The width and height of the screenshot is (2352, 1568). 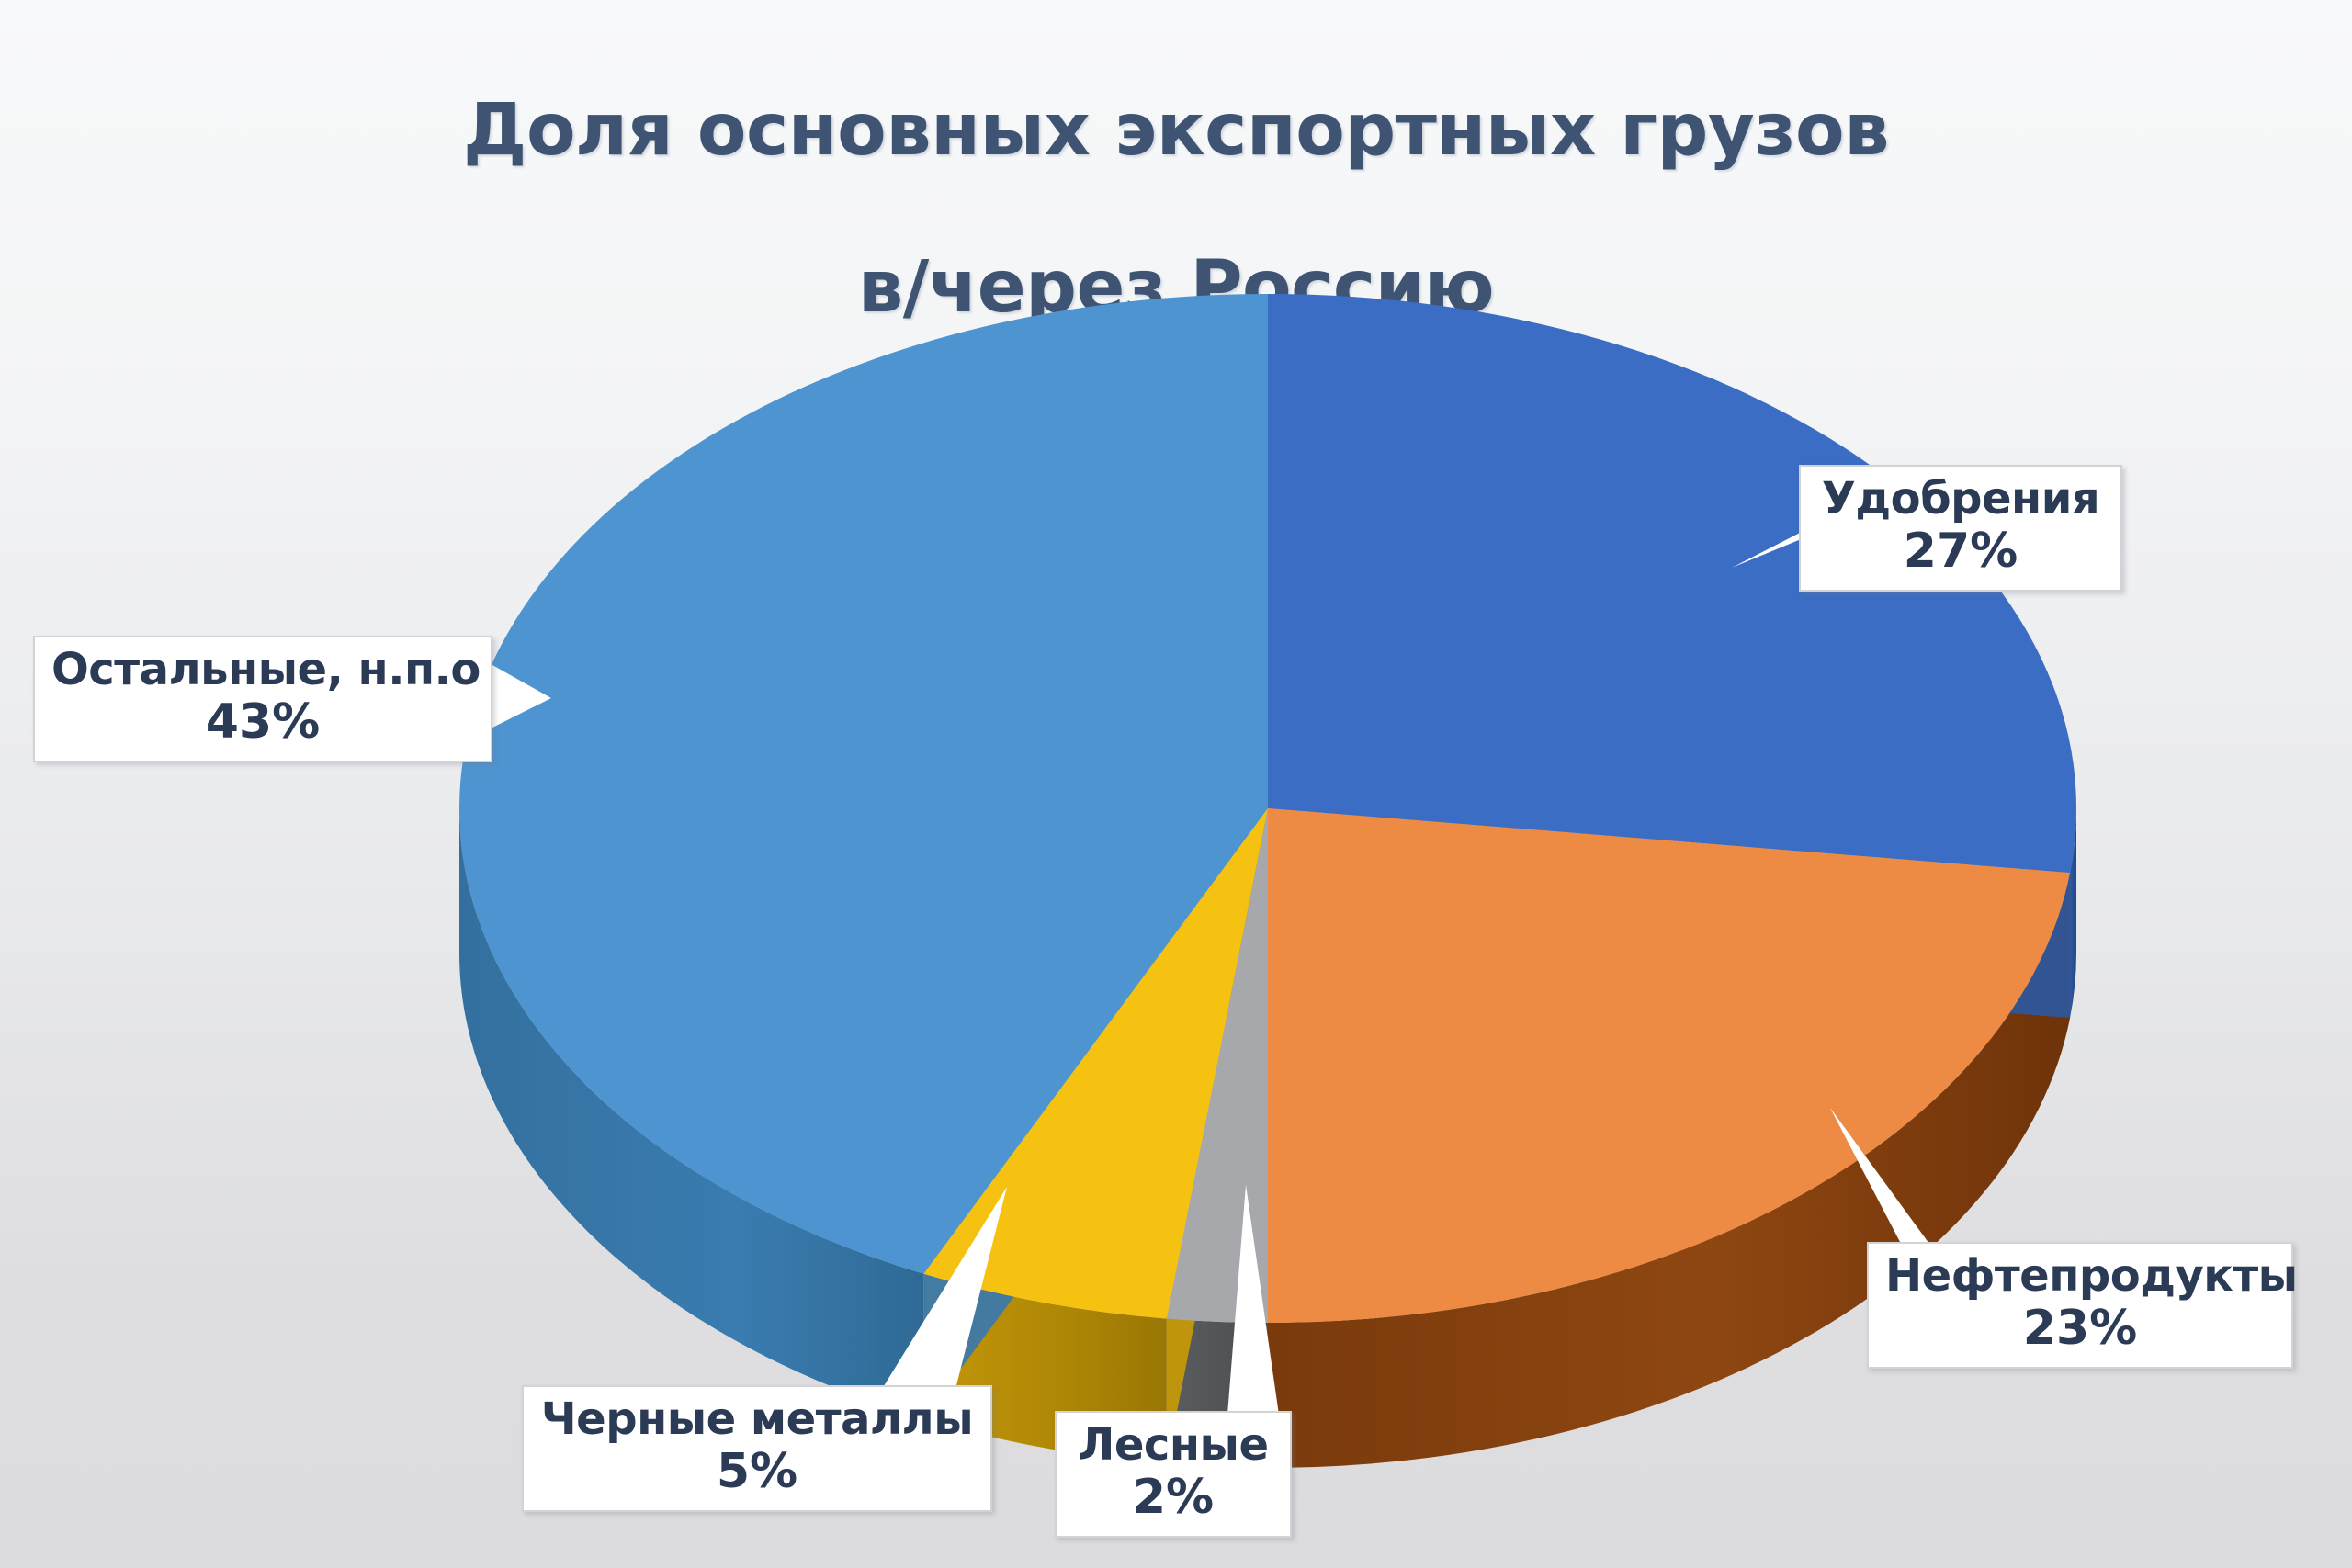 I want to click on callout-fertilizer-name: Удобрения, so click(x=1960, y=499).